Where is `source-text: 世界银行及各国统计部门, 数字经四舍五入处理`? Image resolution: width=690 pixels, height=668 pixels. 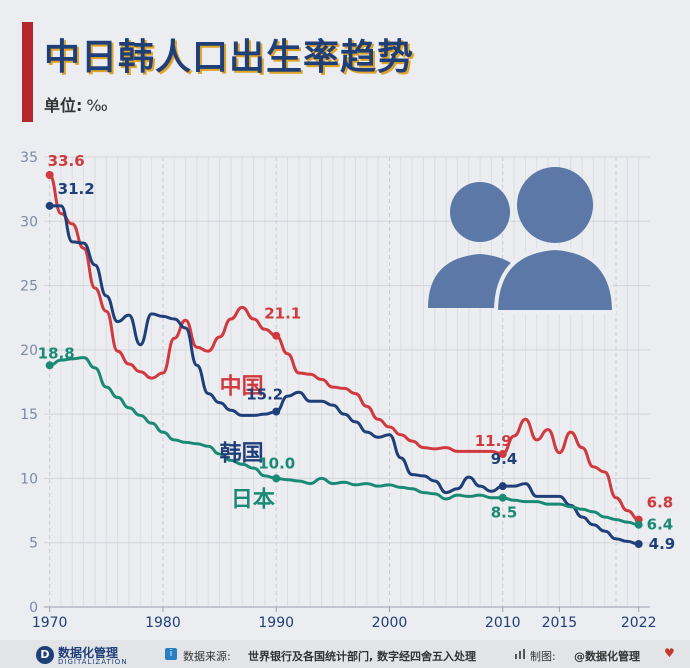
source-text: 世界银行及各国统计部门, 数字经四舍五入处理 is located at coordinates (362, 656).